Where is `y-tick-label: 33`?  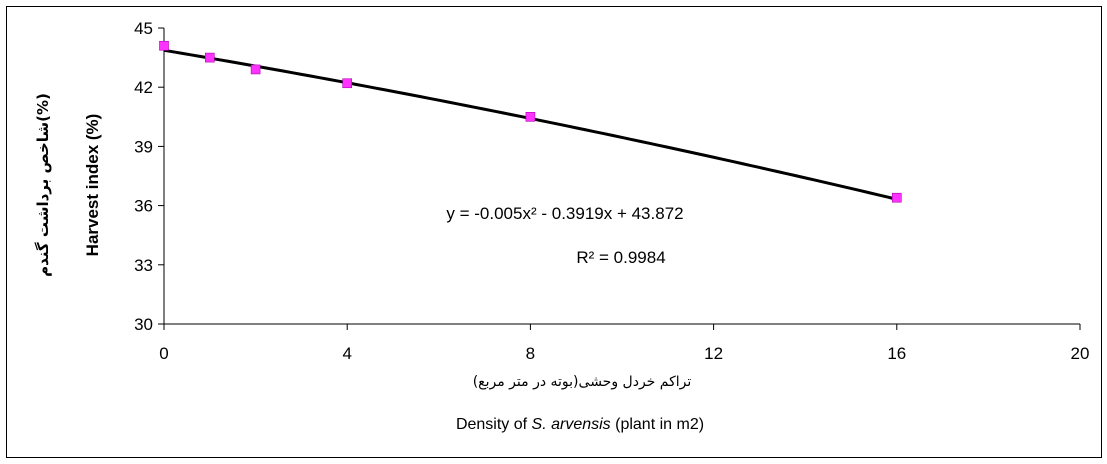
y-tick-label: 33 is located at coordinates (143, 265).